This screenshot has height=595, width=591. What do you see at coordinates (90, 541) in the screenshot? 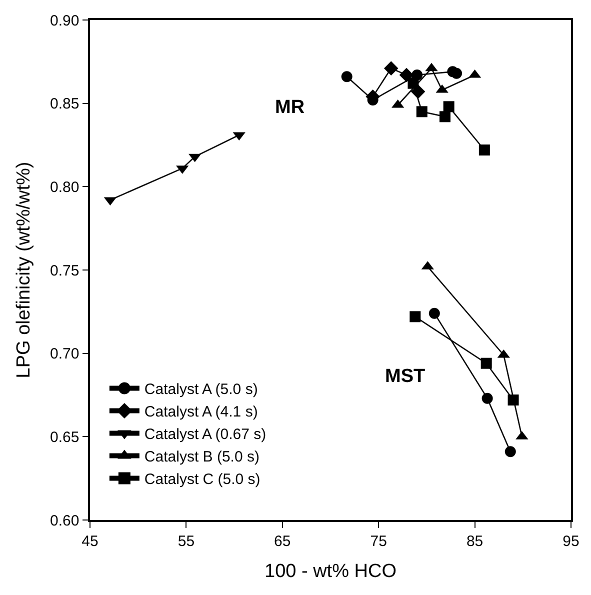
I see `x-tick-label: 45` at bounding box center [90, 541].